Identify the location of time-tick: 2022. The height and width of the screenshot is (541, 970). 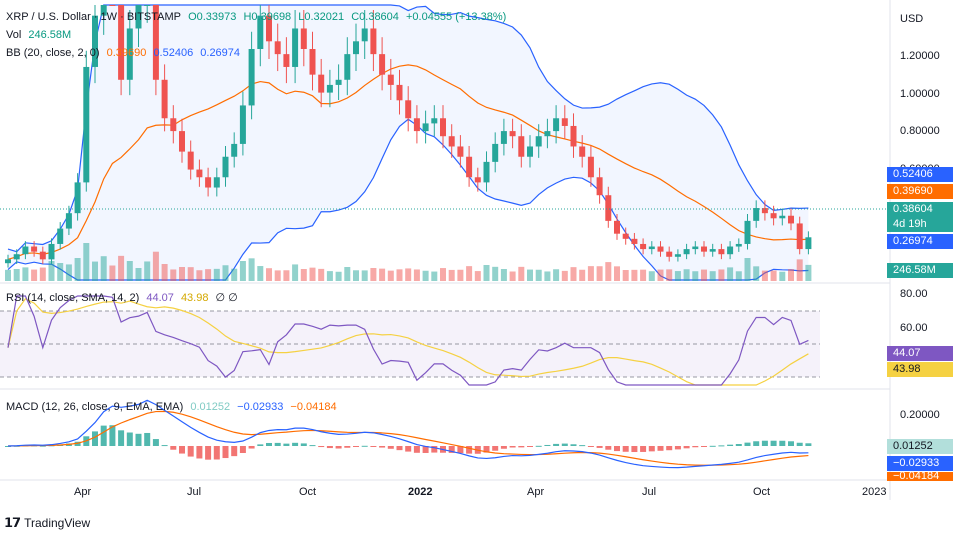
(420, 492).